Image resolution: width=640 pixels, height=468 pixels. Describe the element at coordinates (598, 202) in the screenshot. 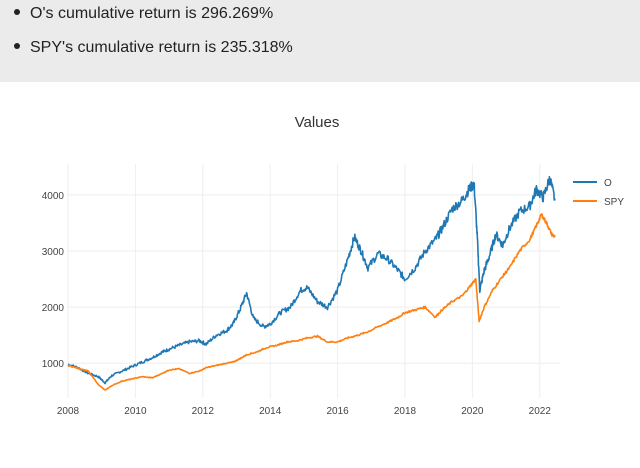

I see `legend-item-spy: SPY` at that location.